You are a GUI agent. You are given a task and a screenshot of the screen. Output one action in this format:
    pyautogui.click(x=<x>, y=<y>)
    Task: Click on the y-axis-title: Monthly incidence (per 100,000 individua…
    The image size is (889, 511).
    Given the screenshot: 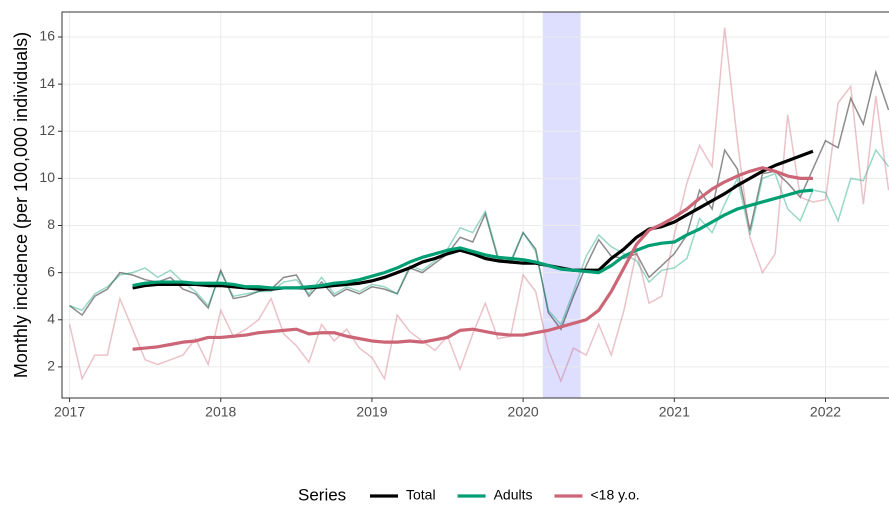 What is the action you would take?
    pyautogui.click(x=21, y=205)
    